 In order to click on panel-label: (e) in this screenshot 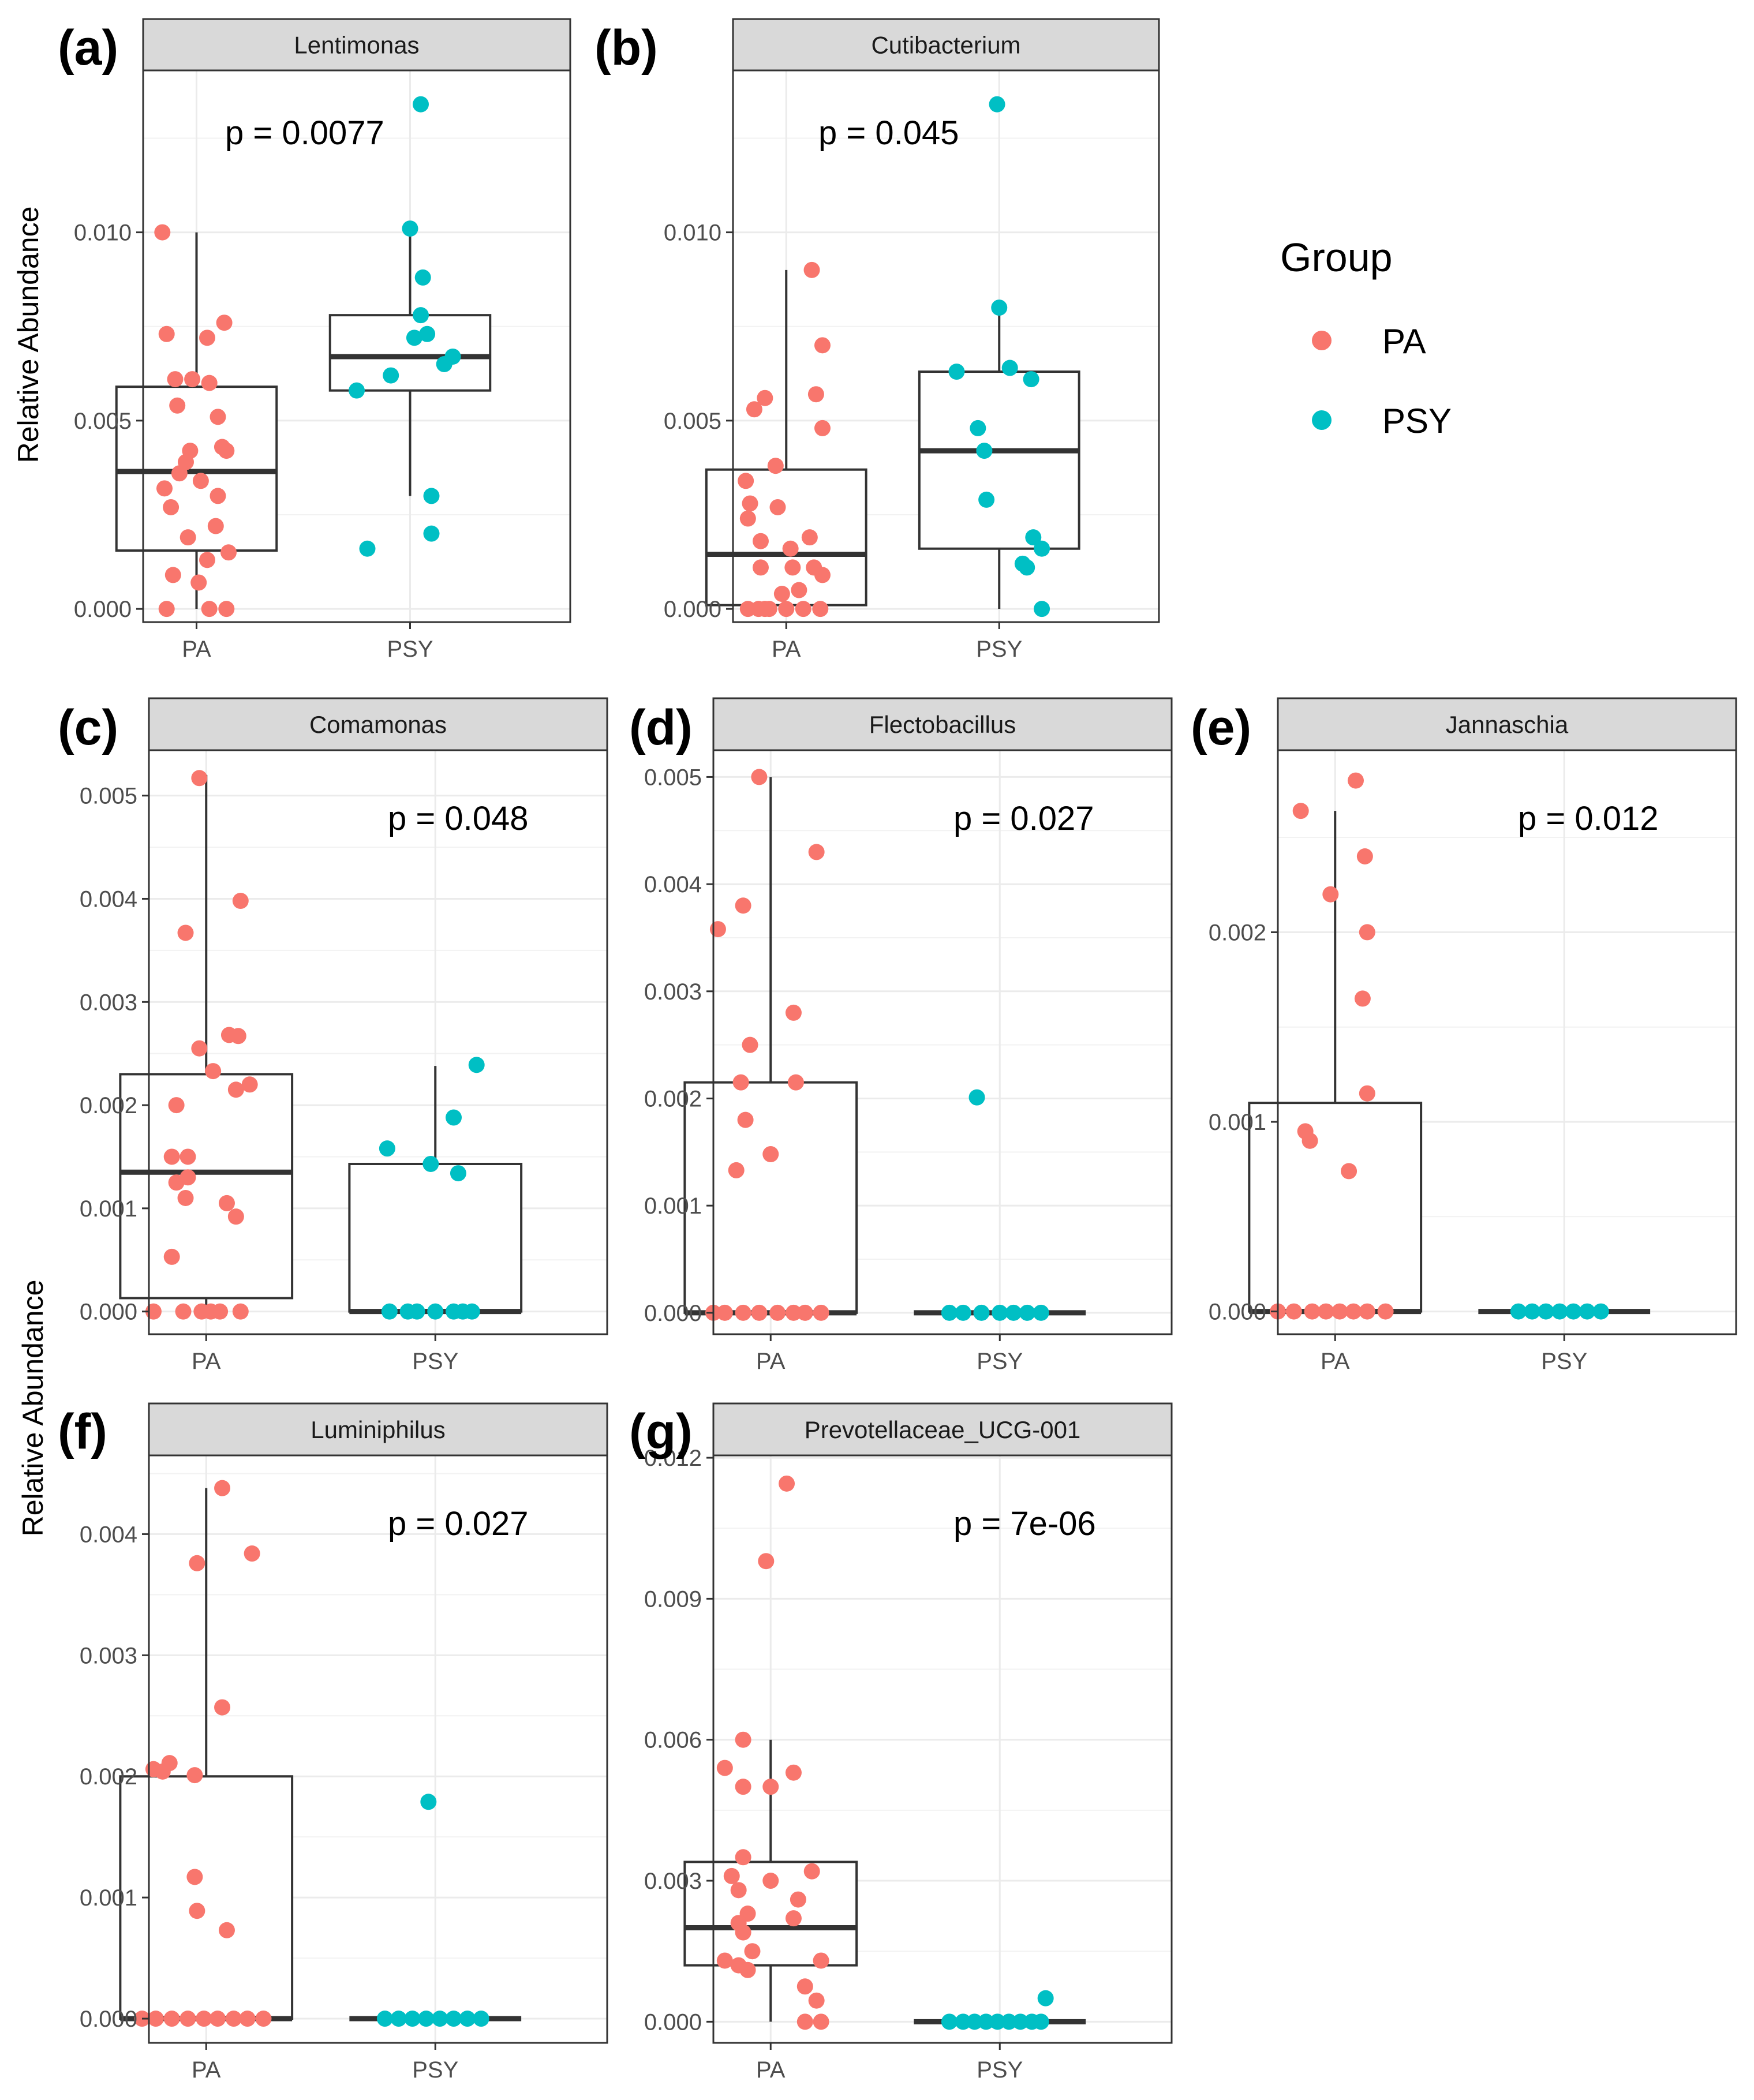, I will do `click(1221, 728)`.